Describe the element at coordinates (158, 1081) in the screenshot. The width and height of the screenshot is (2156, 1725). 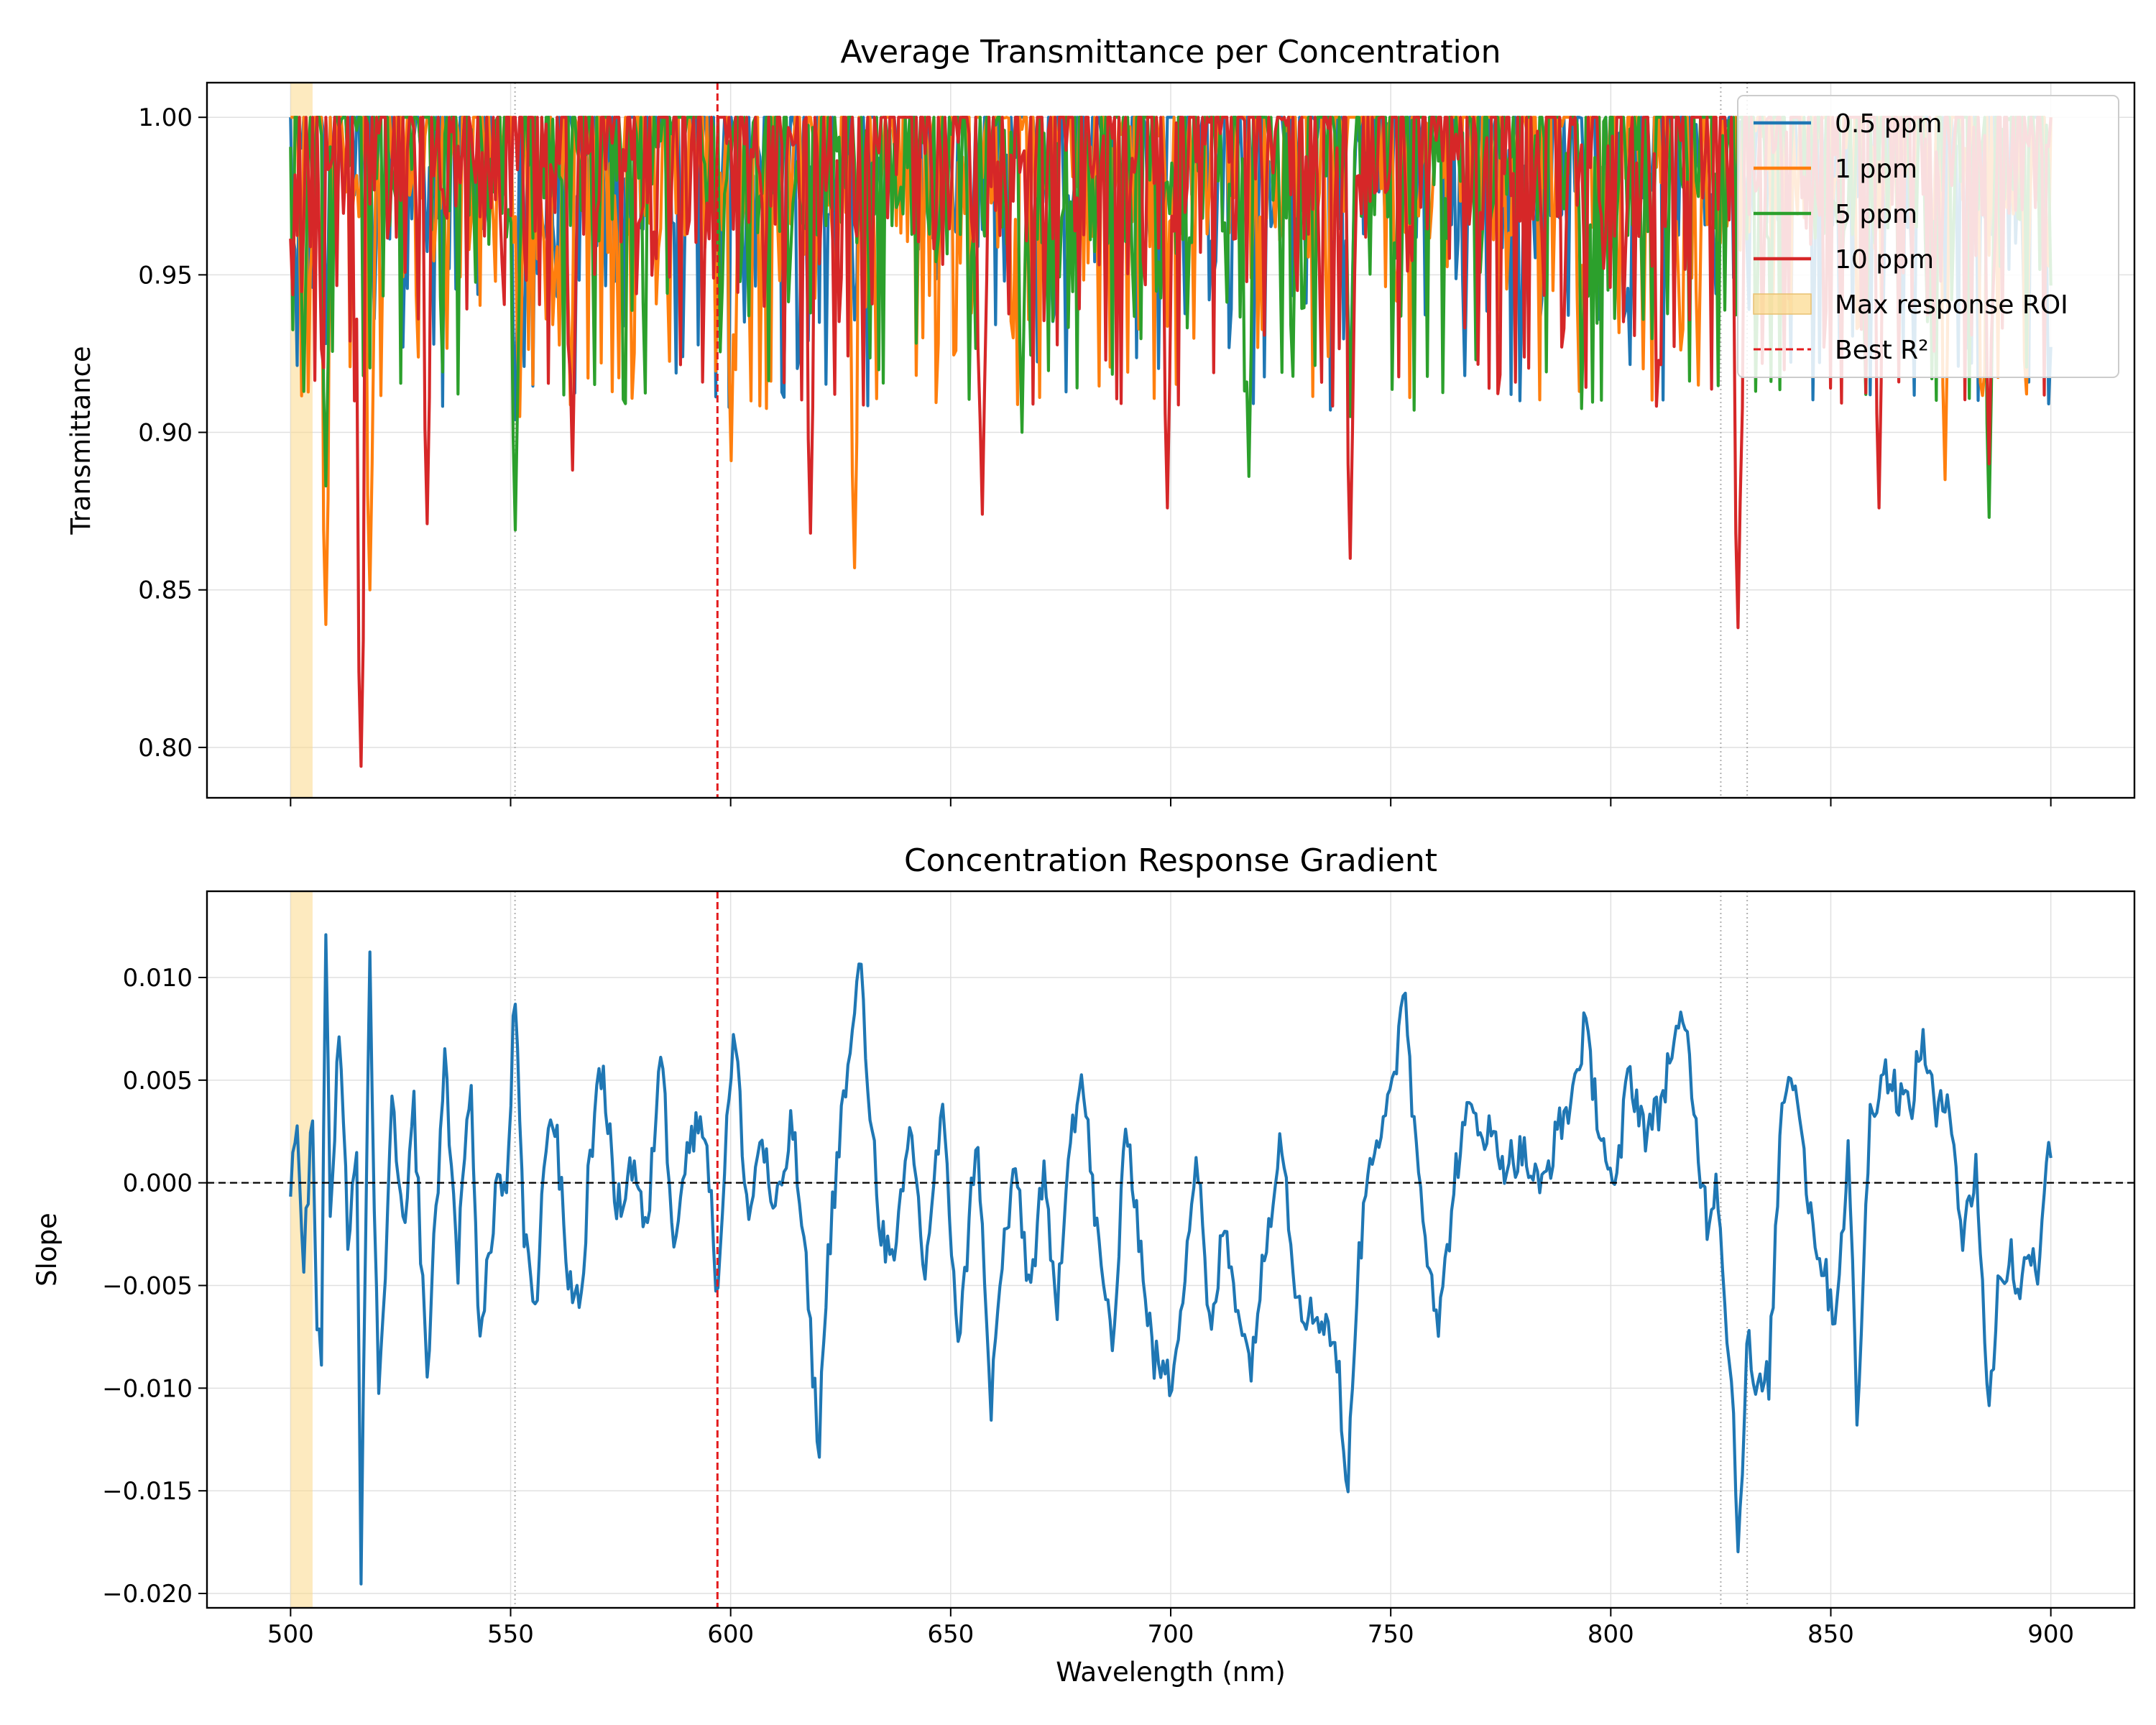
I see `y-tick-label: 0.005` at that location.